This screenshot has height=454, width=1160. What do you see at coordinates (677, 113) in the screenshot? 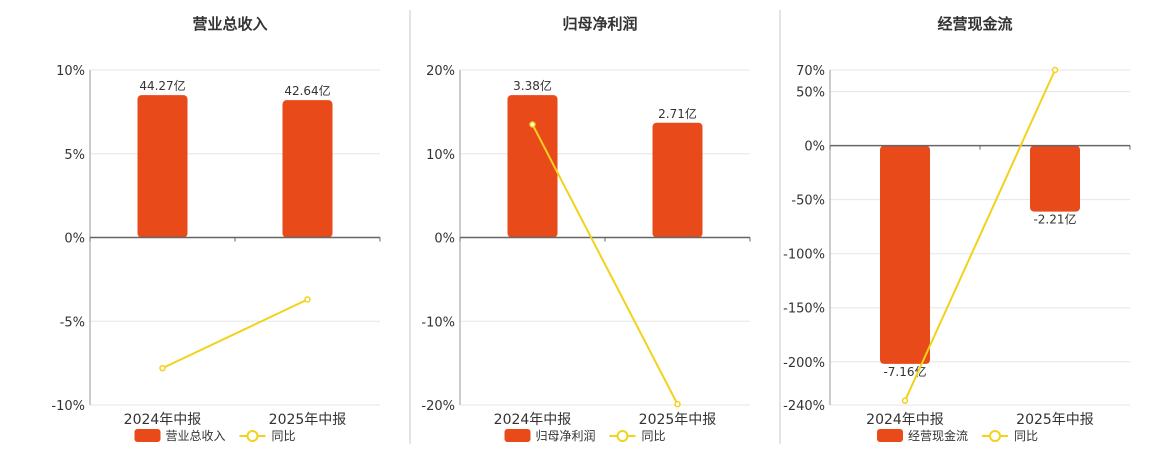
I see `chart-2-bar-label-2: 2.71亿` at bounding box center [677, 113].